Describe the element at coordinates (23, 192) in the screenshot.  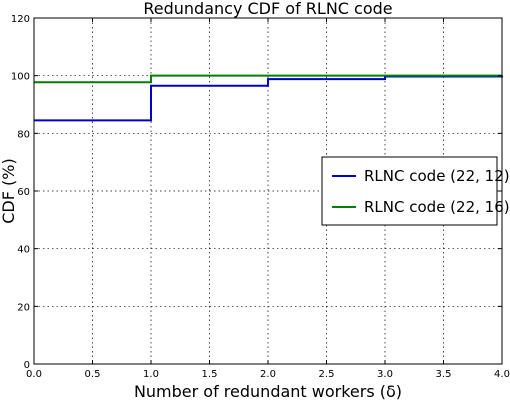
I see `y-tick-label: 60` at that location.